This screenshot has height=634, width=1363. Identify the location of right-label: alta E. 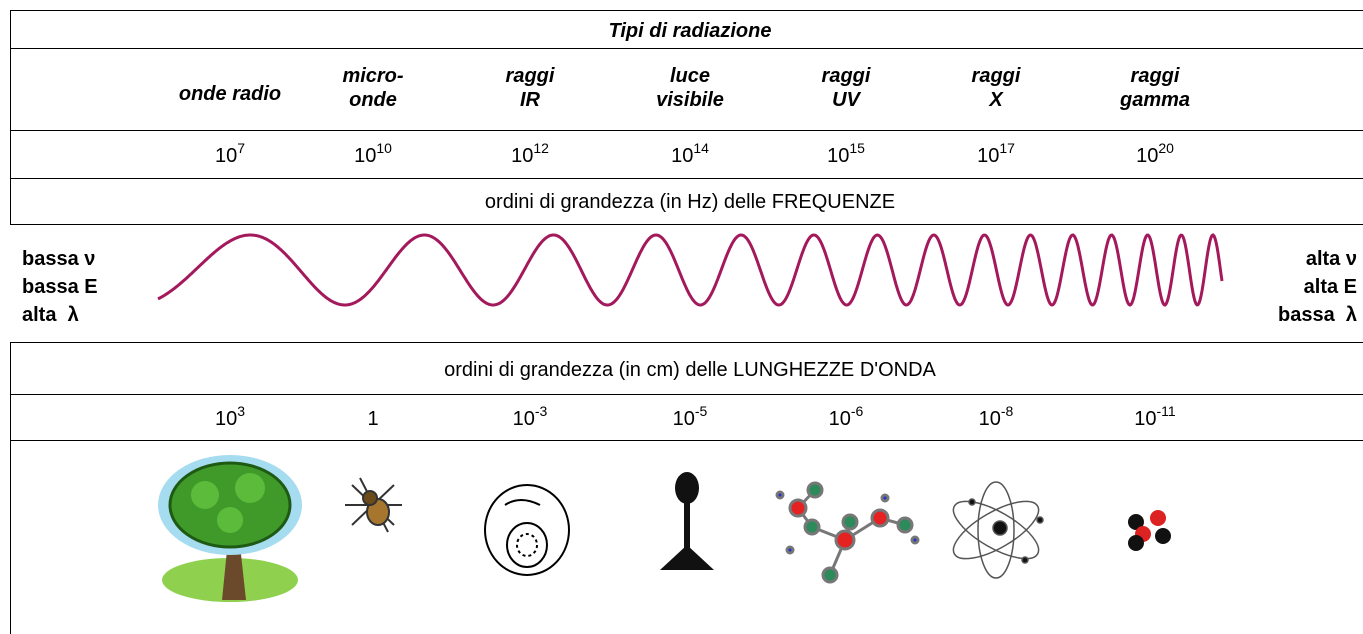
(1330, 287).